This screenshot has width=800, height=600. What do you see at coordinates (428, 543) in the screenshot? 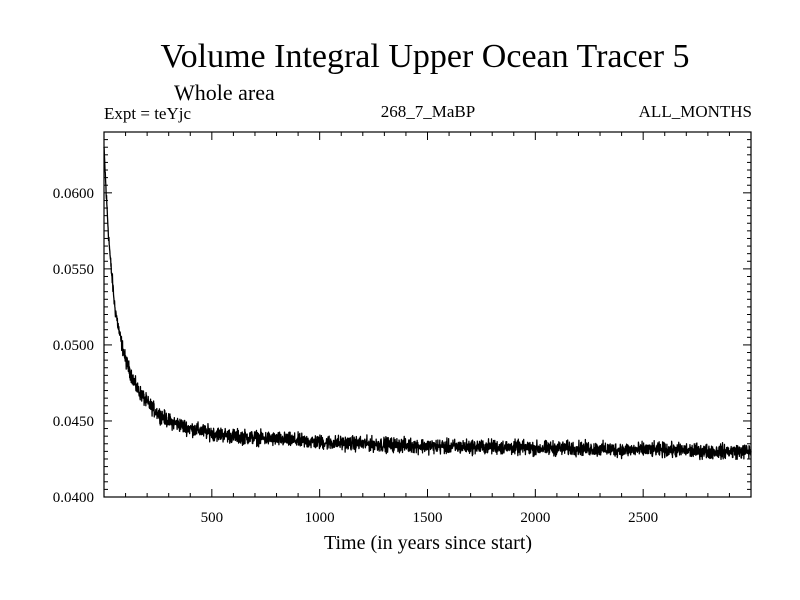
I see `x-axis-label: Time (in years since start)` at bounding box center [428, 543].